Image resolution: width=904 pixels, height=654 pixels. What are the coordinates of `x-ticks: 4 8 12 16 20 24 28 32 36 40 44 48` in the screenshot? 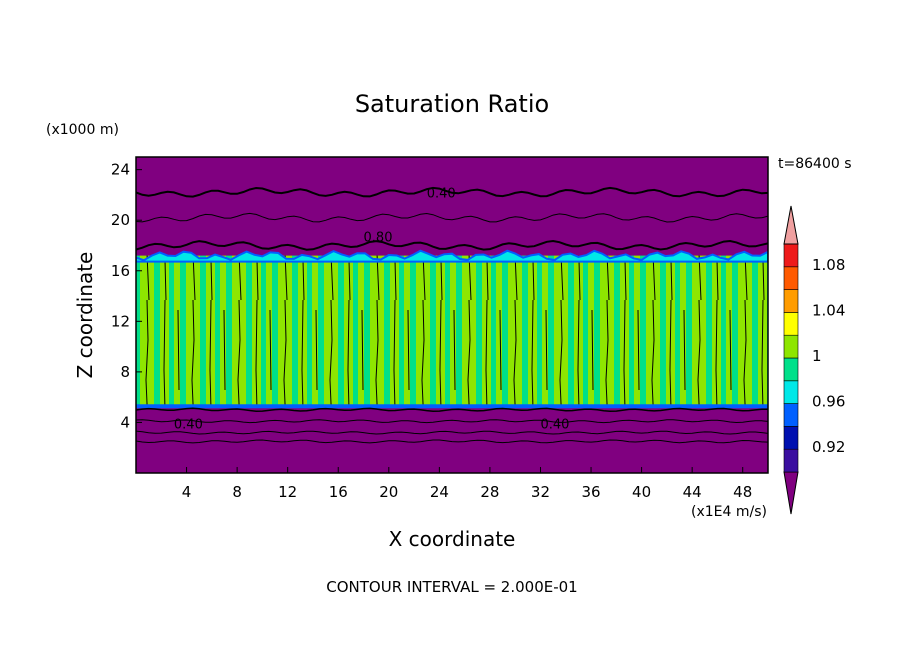 It's located at (467, 484).